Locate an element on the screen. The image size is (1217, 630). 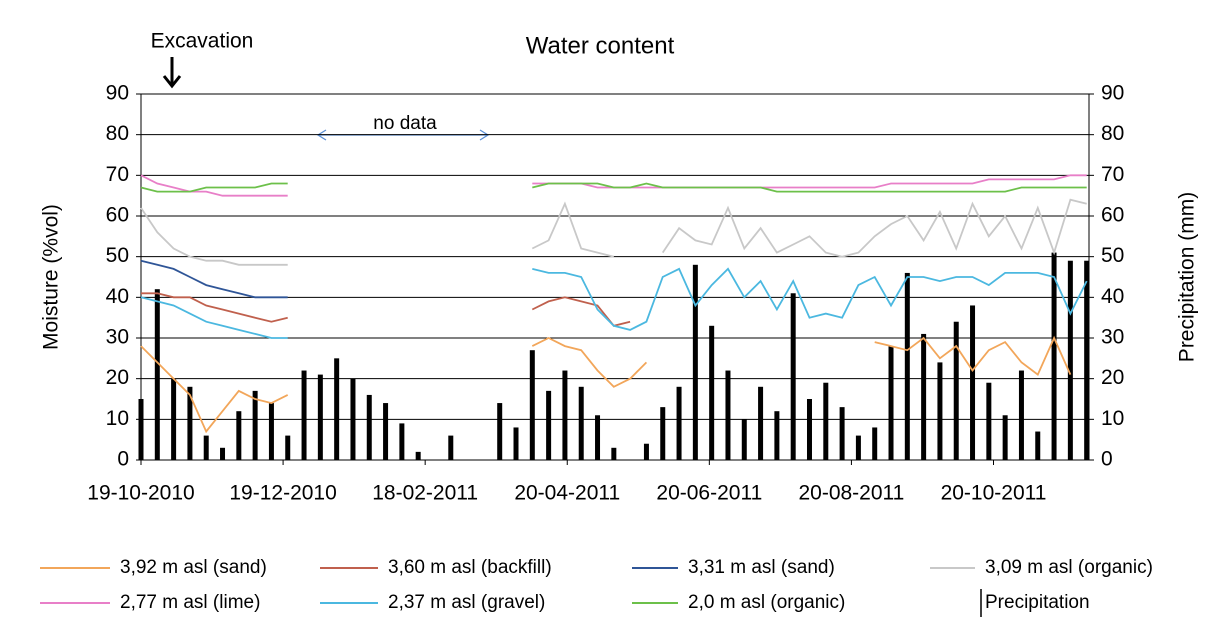
y-axis-label: Moisture (%vol) is located at coordinates (51, 277).